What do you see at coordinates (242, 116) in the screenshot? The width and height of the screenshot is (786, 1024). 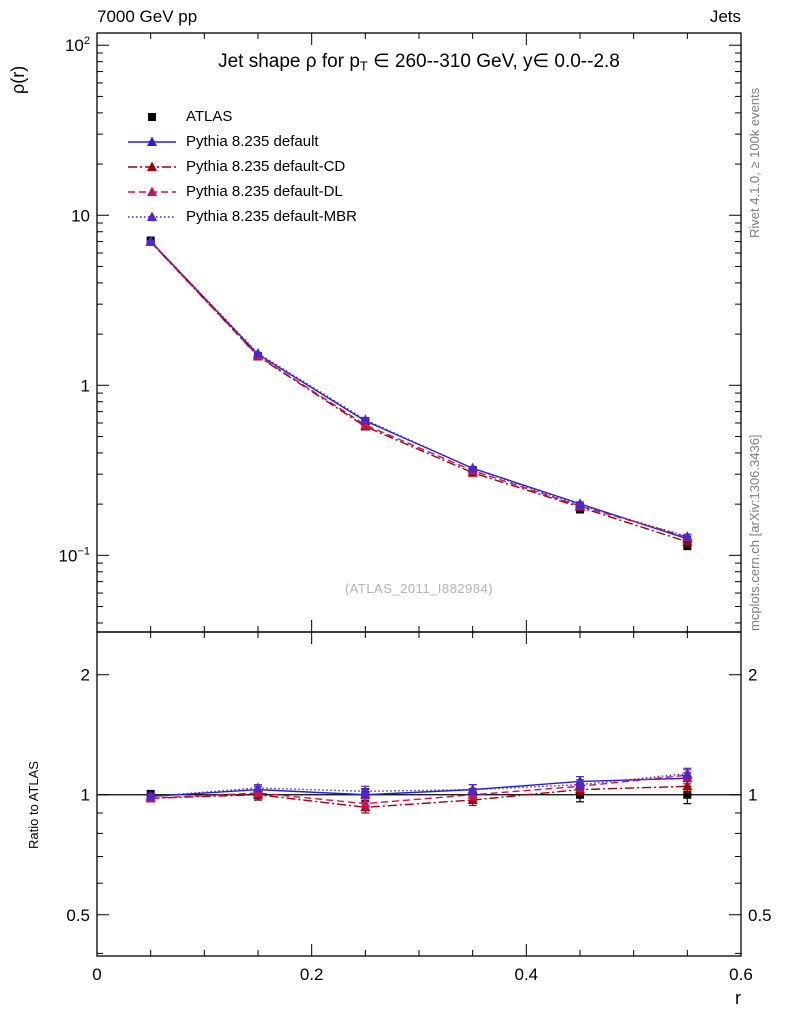 I see `legend-item-atlas: ATLAS` at bounding box center [242, 116].